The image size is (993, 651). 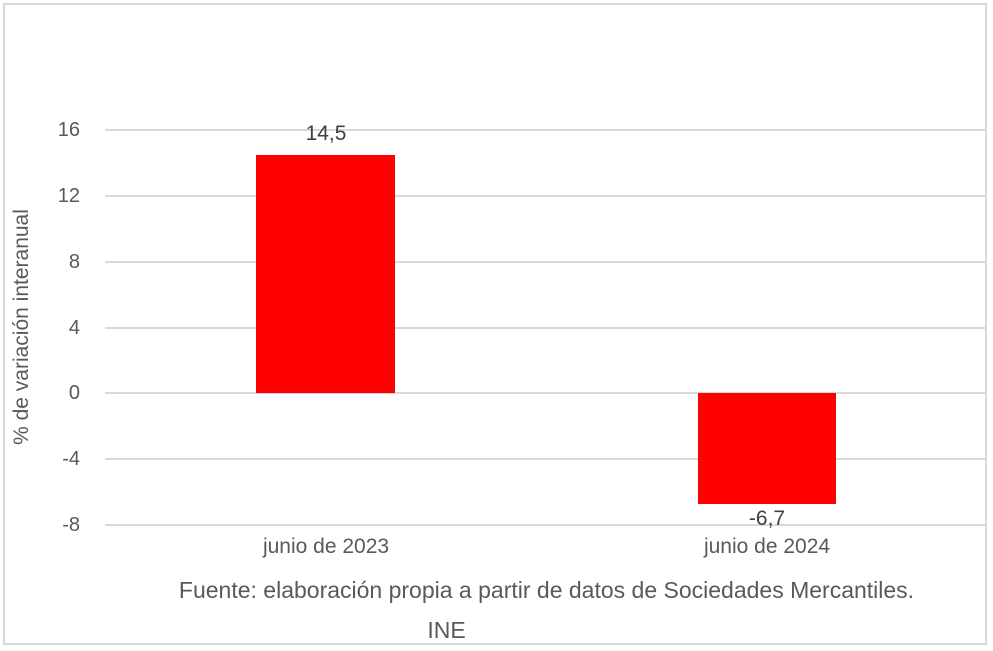 What do you see at coordinates (767, 448) in the screenshot?
I see `bar-junio-2024` at bounding box center [767, 448].